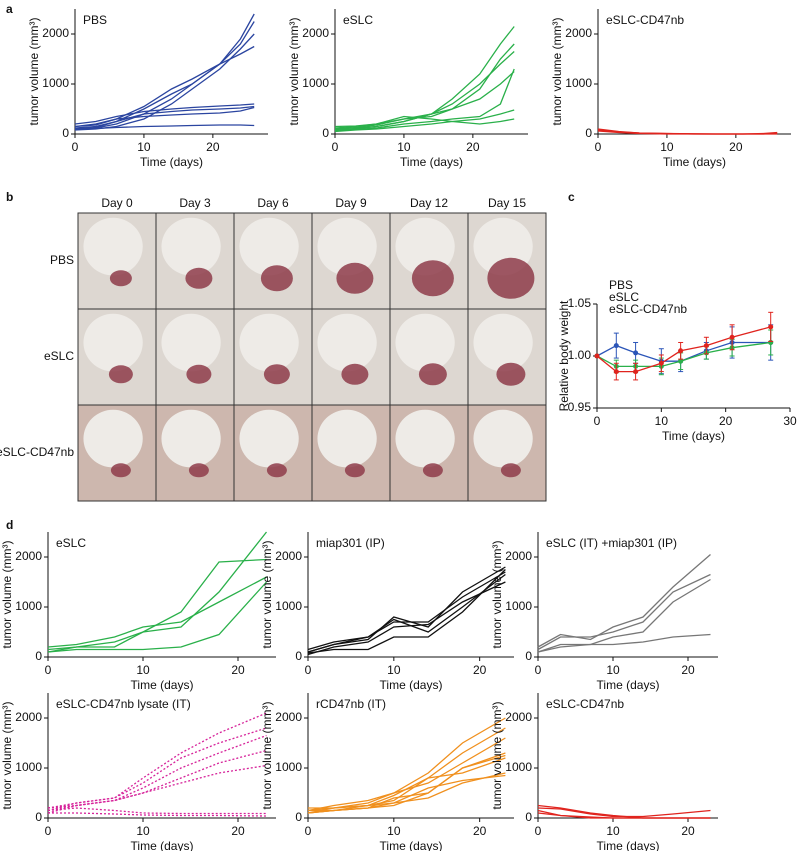 The width and height of the screenshot is (800, 851). I want to click on chart-label: rCD47nb (IT), so click(351, 704).